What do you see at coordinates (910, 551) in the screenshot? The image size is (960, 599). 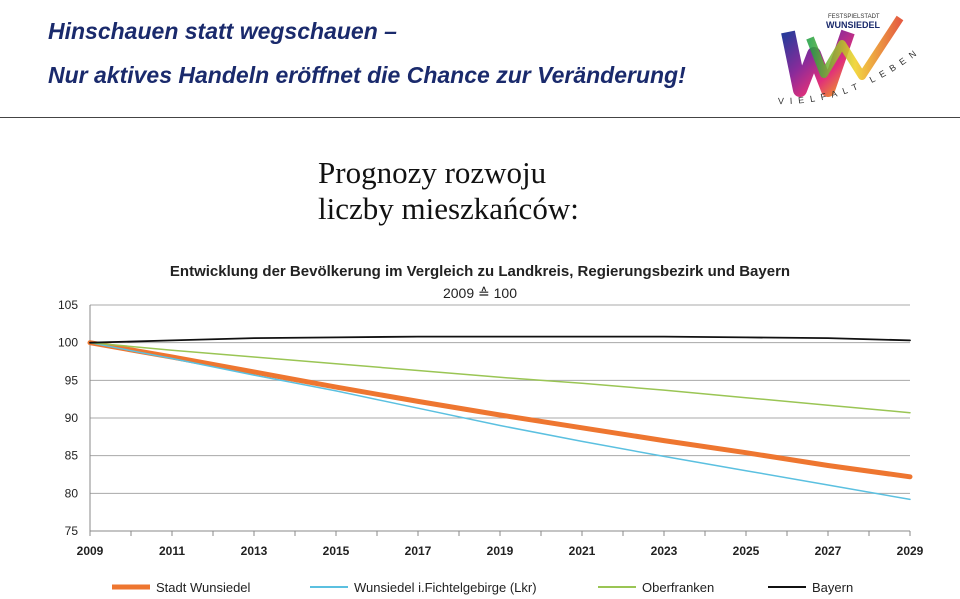 I see `x-tick-label: 2029` at bounding box center [910, 551].